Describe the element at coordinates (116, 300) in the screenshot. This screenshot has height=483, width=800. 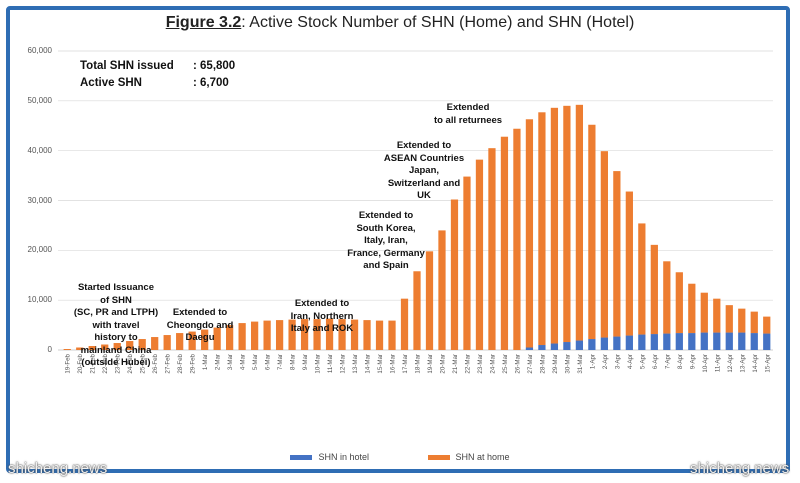
I see `annotation-line: of SHN` at that location.